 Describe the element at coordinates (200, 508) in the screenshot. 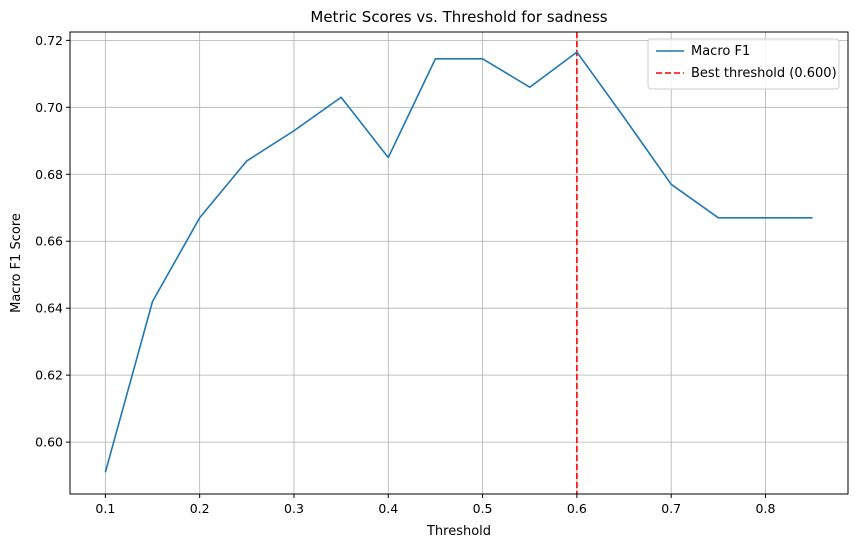

I see `x-tick-label: 0.2` at that location.